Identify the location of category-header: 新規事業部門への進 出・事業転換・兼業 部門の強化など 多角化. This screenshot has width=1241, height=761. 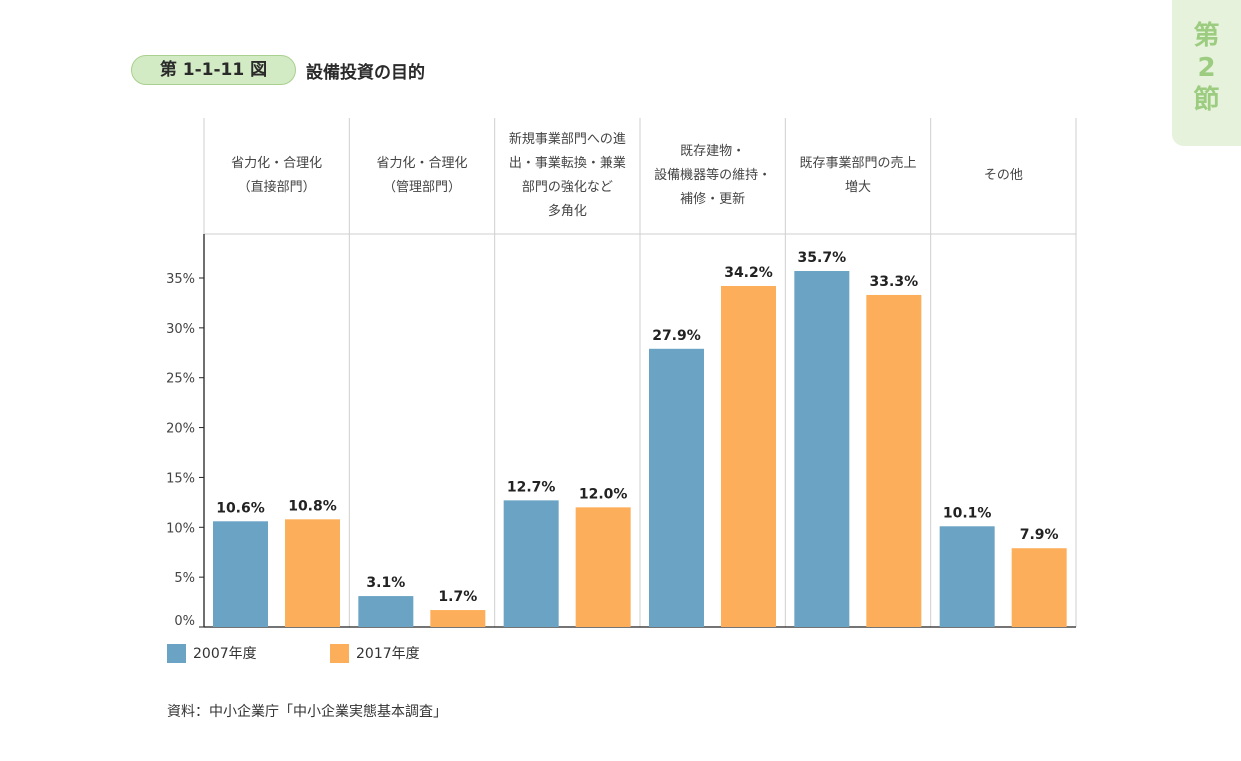
(567, 175).